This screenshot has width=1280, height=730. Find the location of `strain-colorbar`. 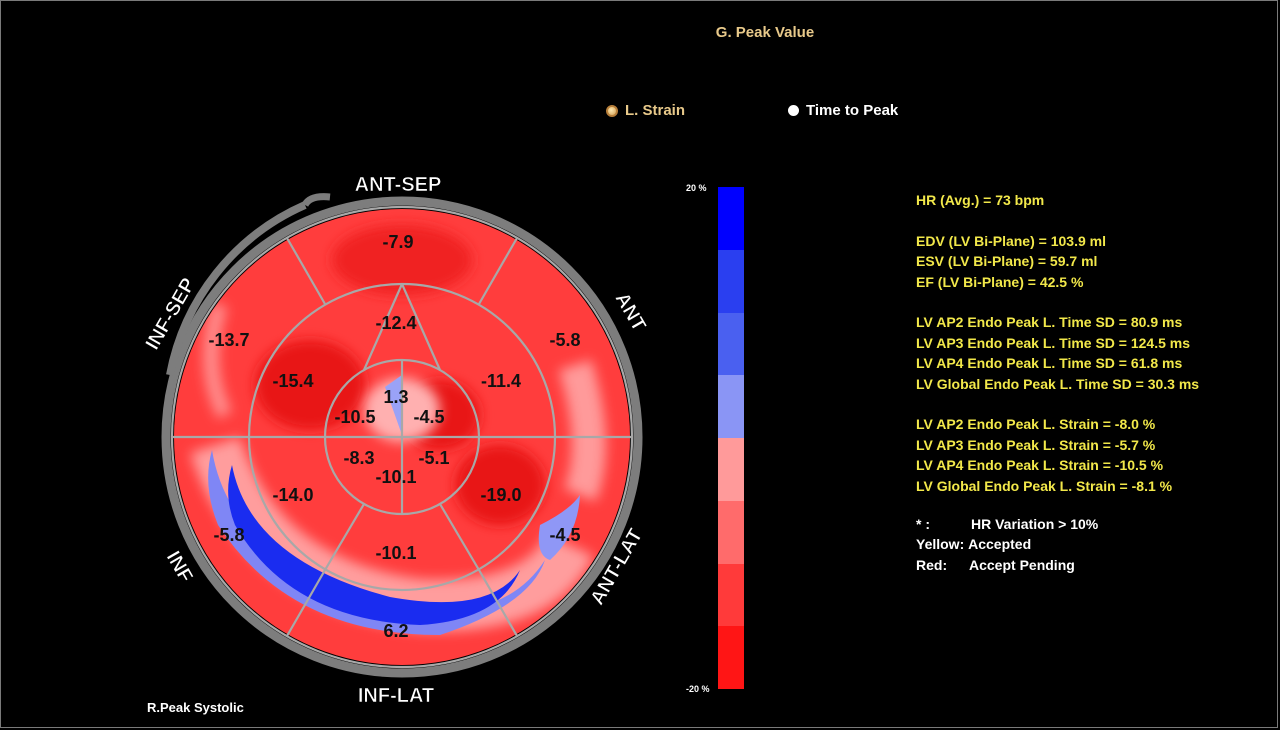

strain-colorbar is located at coordinates (731, 438).